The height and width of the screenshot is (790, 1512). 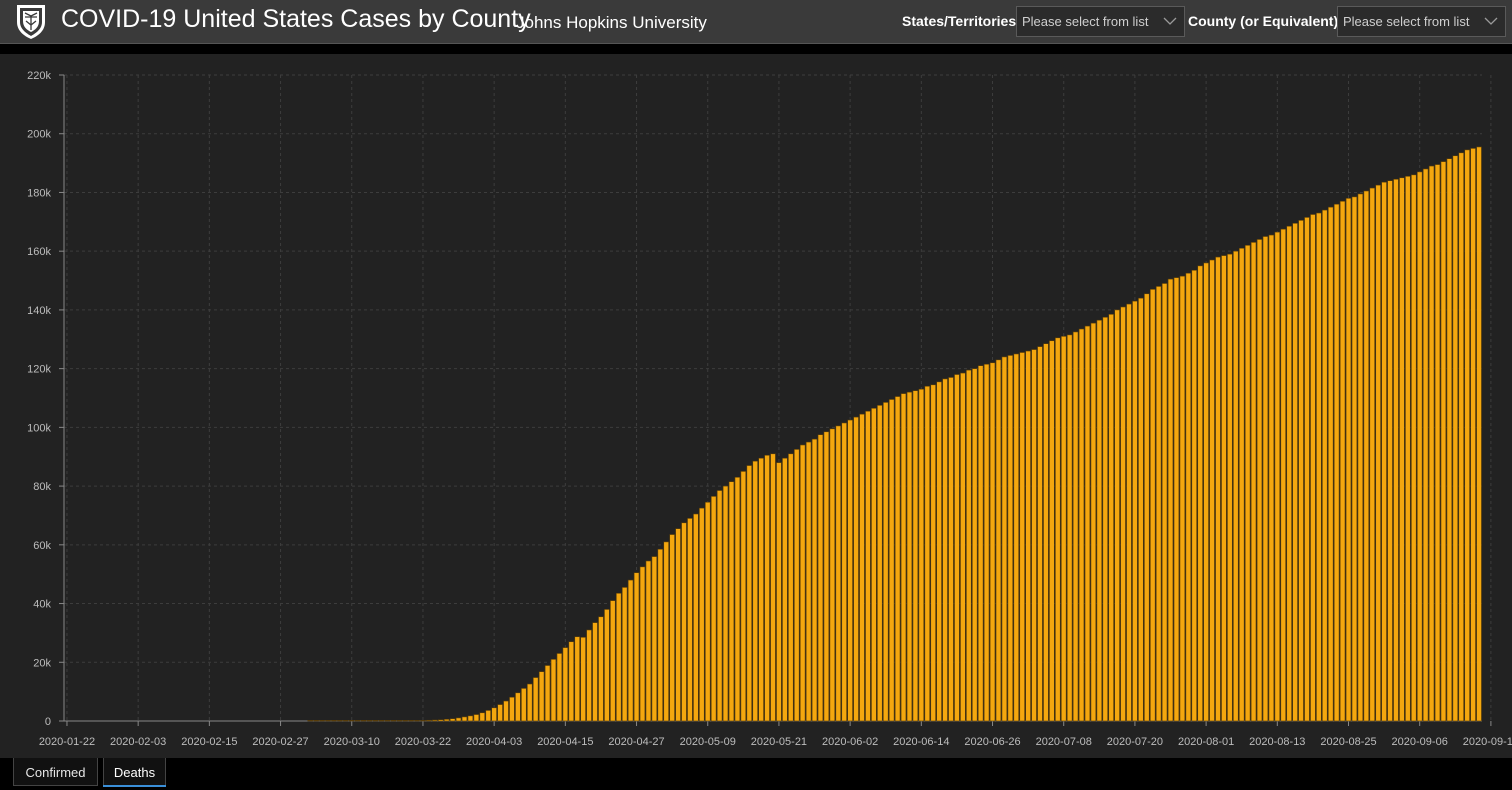 What do you see at coordinates (1421, 21) in the screenshot?
I see `county-select: Please select from list` at bounding box center [1421, 21].